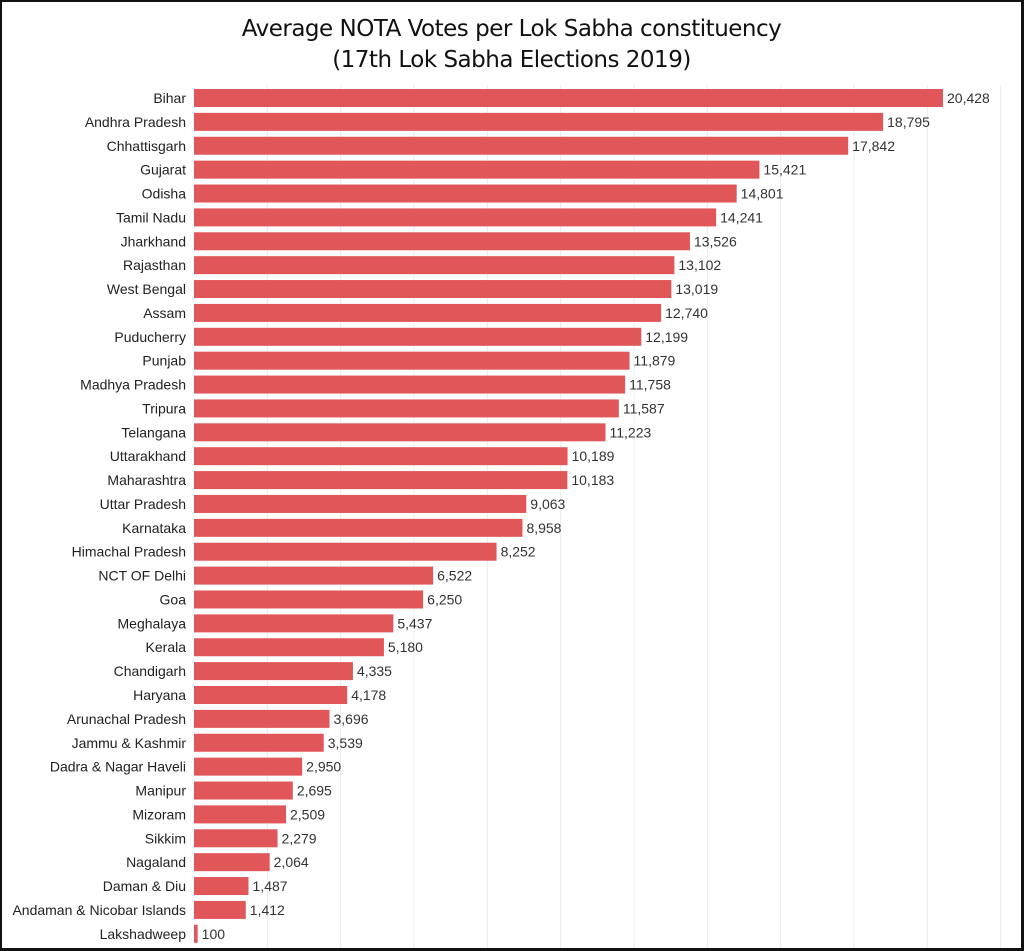  What do you see at coordinates (146, 289) in the screenshot?
I see `category-label: West Bengal` at bounding box center [146, 289].